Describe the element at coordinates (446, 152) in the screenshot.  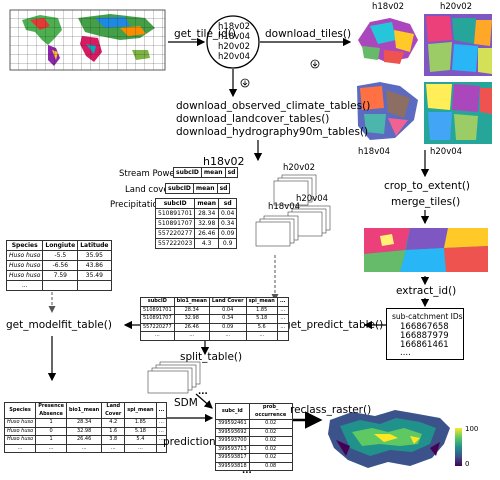
I see `tile-label-br: h20v04` at that location.